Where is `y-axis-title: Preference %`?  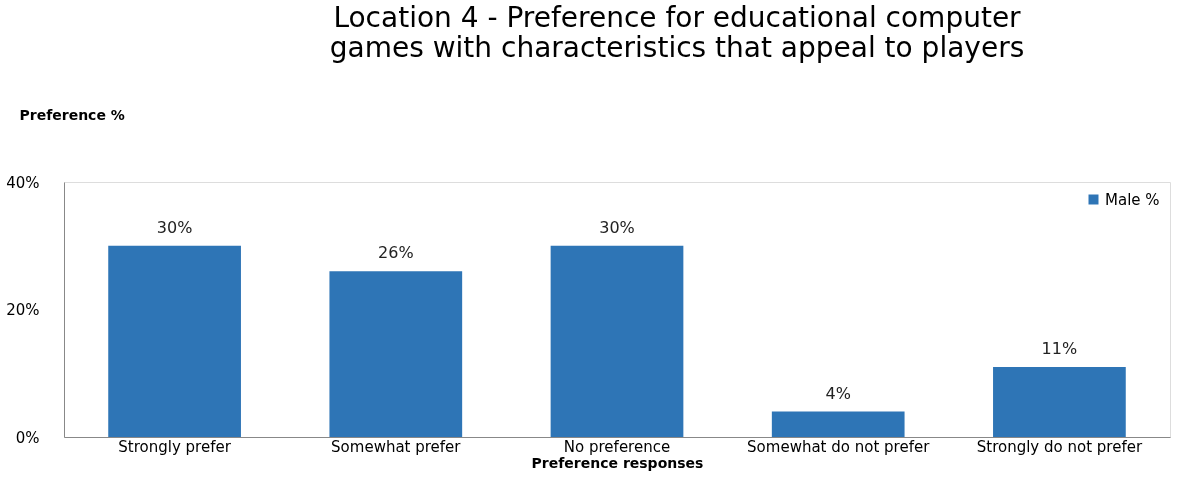 y-axis-title: Preference % is located at coordinates (72, 114).